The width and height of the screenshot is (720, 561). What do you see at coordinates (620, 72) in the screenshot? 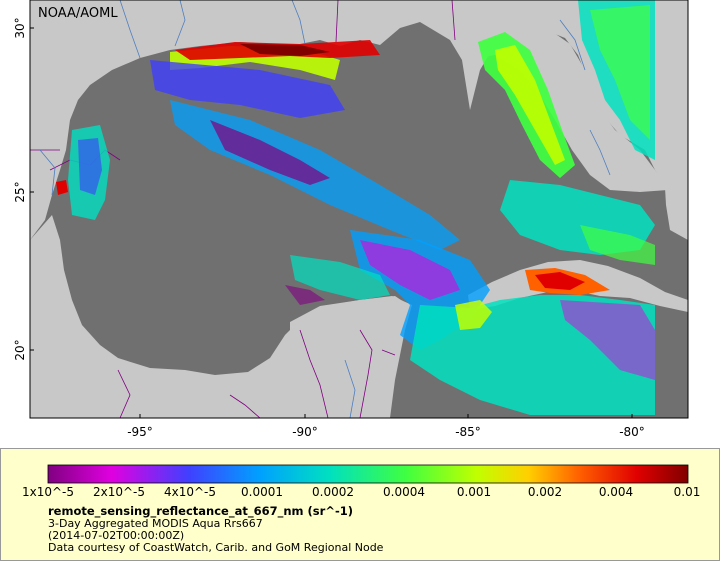
I see `data-atlantic-east-green` at bounding box center [620, 72].